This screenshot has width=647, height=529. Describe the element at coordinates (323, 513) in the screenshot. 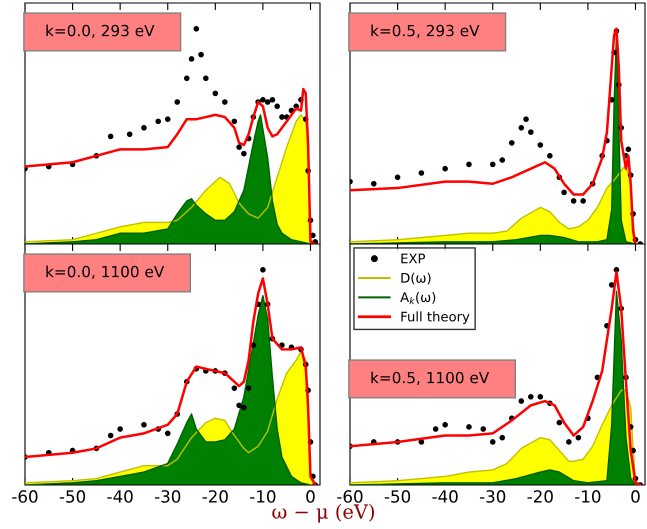

I see `x-axis-title: ω − μ (eV)` at that location.